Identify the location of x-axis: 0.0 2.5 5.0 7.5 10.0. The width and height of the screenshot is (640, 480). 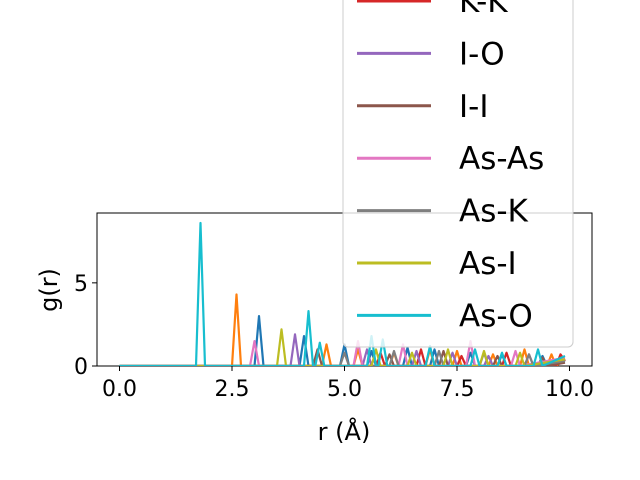
(348, 384).